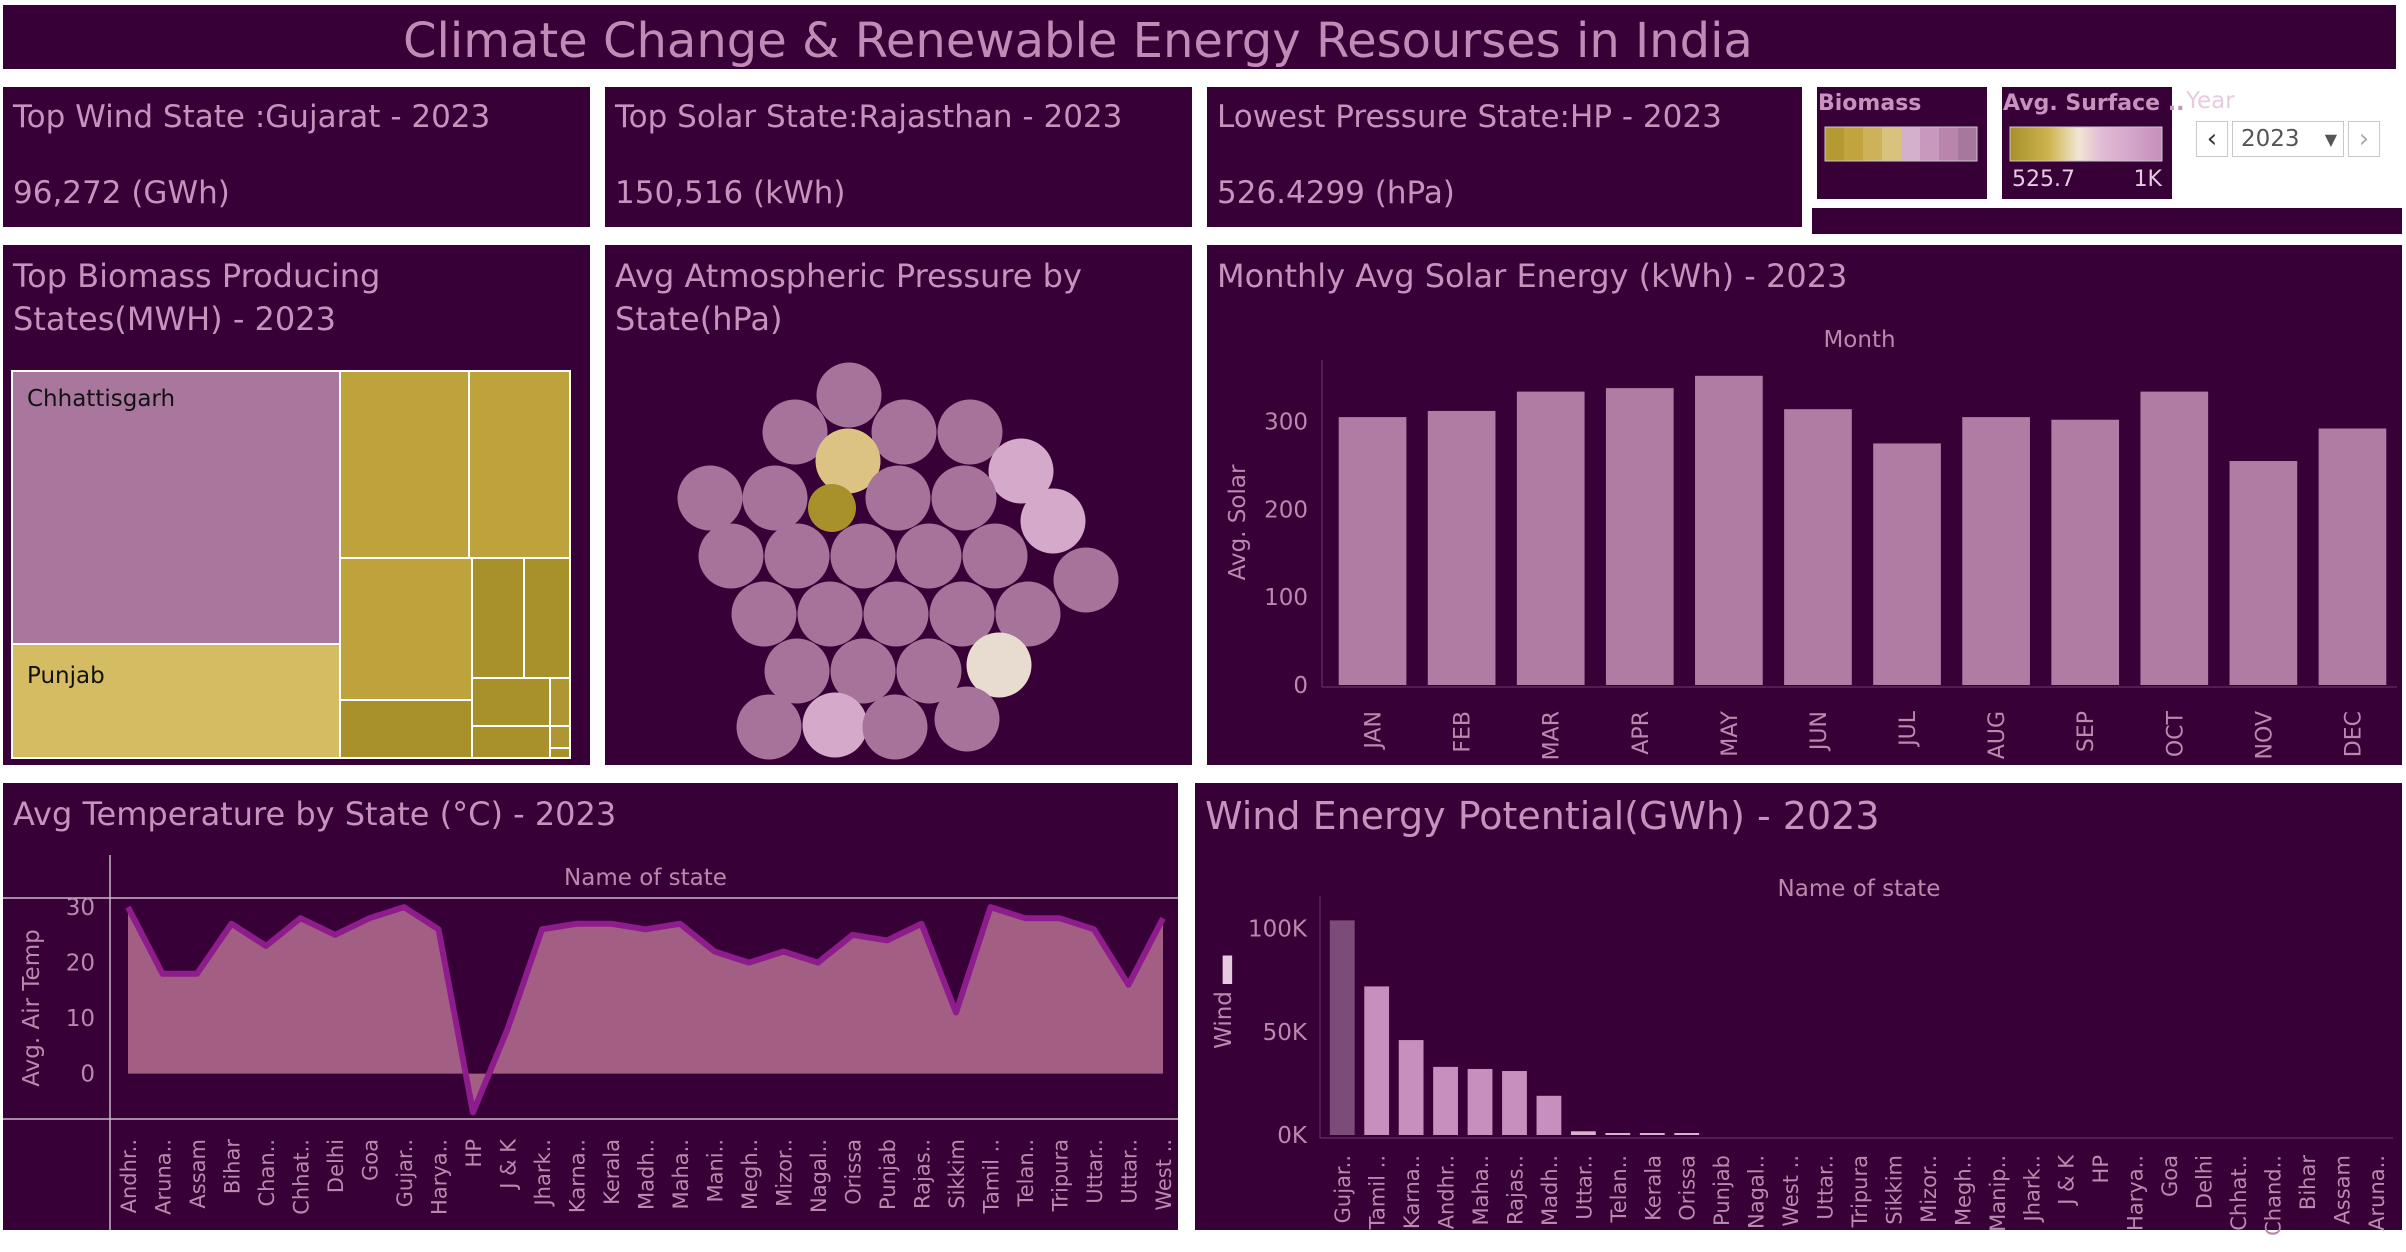 This screenshot has height=1252, width=2406. Describe the element at coordinates (1286, 422) in the screenshot. I see `solar-ytick: 300` at that location.